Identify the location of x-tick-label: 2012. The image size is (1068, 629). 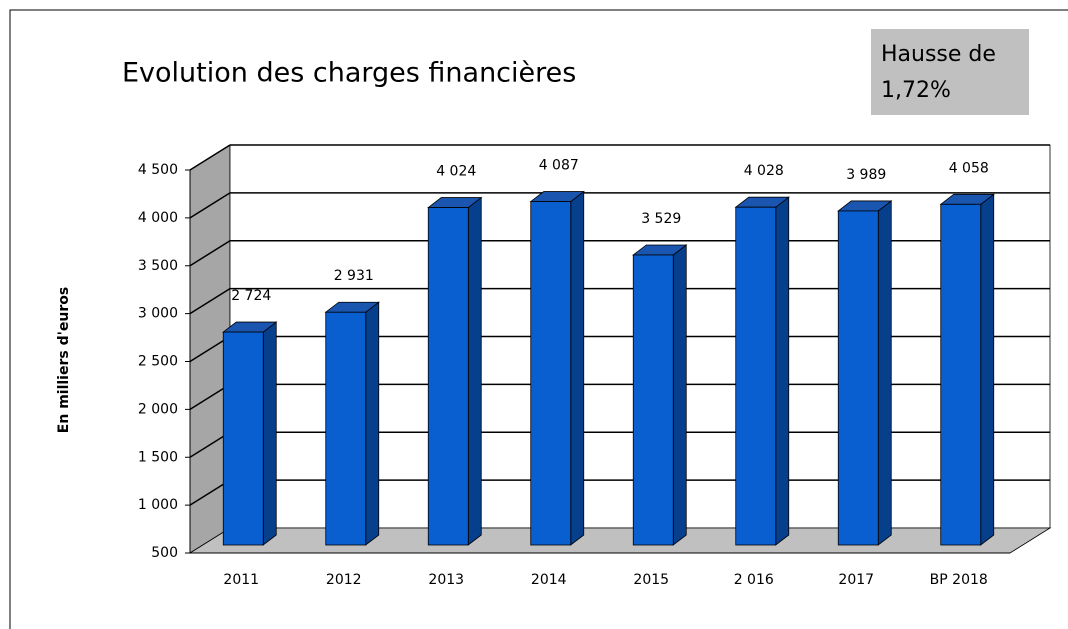
(344, 580).